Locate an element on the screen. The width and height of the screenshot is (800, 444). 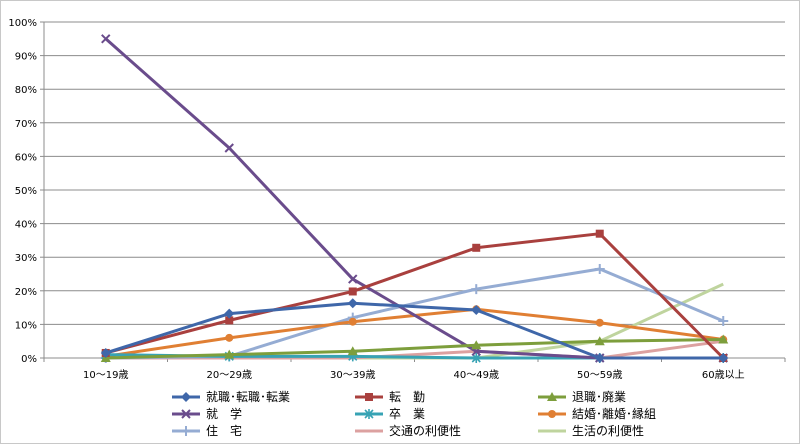
x-tick-label: 10～19歳 is located at coordinates (105, 375).